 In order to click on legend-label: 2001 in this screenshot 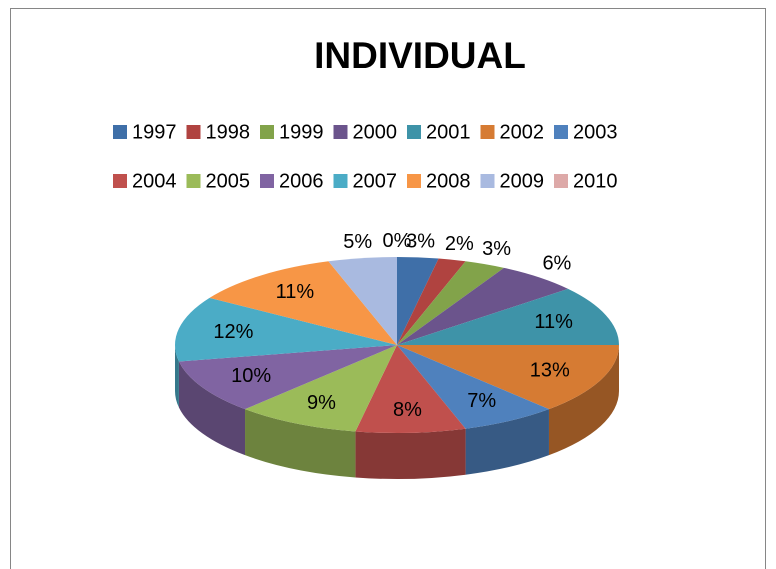, I will do `click(448, 132)`.